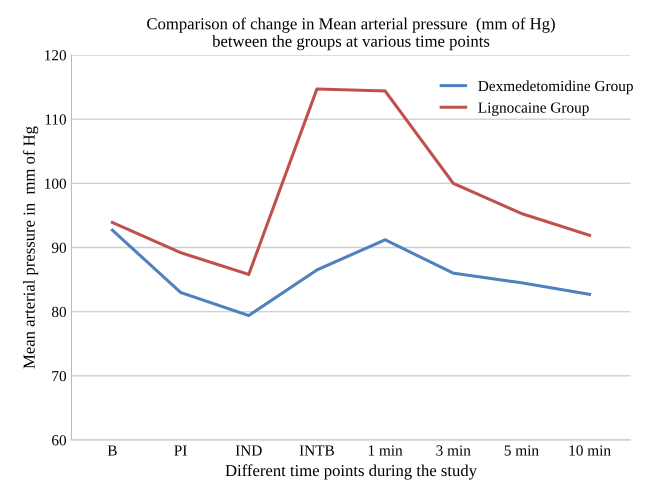 This screenshot has width=650, height=500. Describe the element at coordinates (55, 183) in the screenshot. I see `y-tick-label: 100` at that location.